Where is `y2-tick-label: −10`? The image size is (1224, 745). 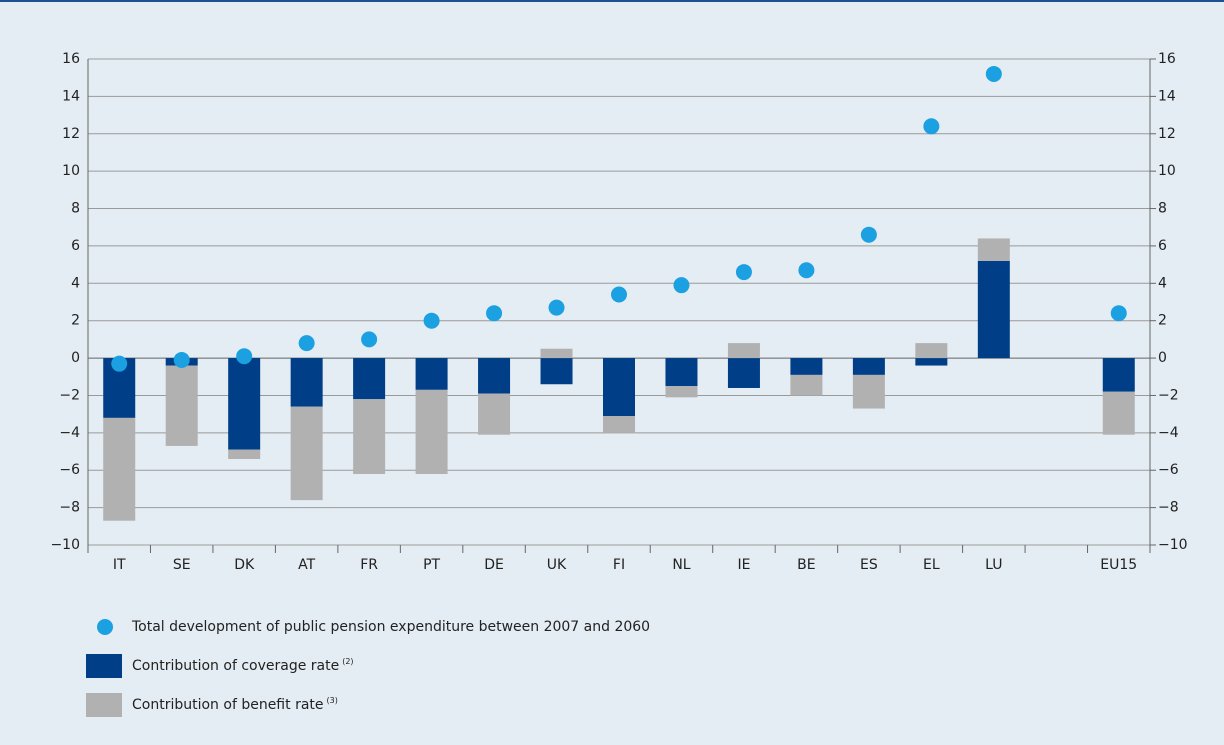 y2-tick-label: −10 is located at coordinates (1173, 545).